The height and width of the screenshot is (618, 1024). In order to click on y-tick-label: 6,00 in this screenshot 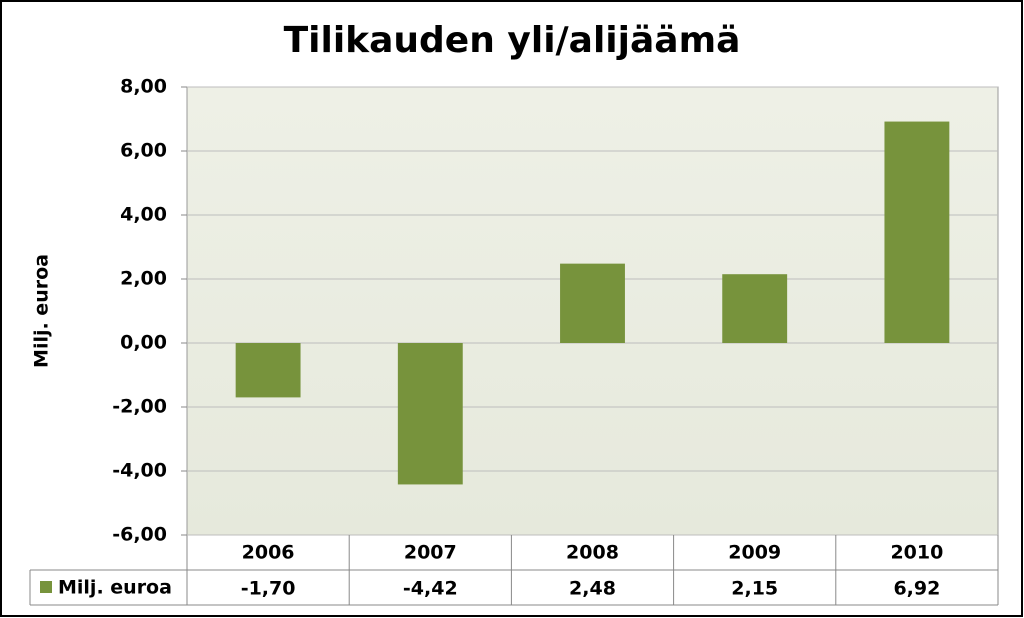, I will do `click(143, 151)`.